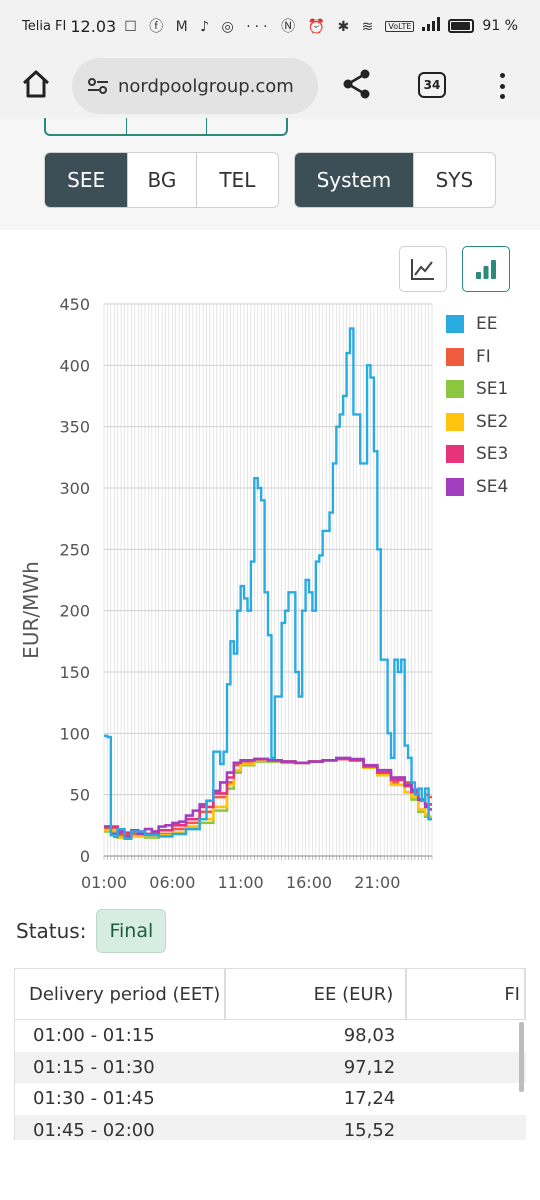  What do you see at coordinates (354, 180) in the screenshot?
I see `price-option-system: System` at bounding box center [354, 180].